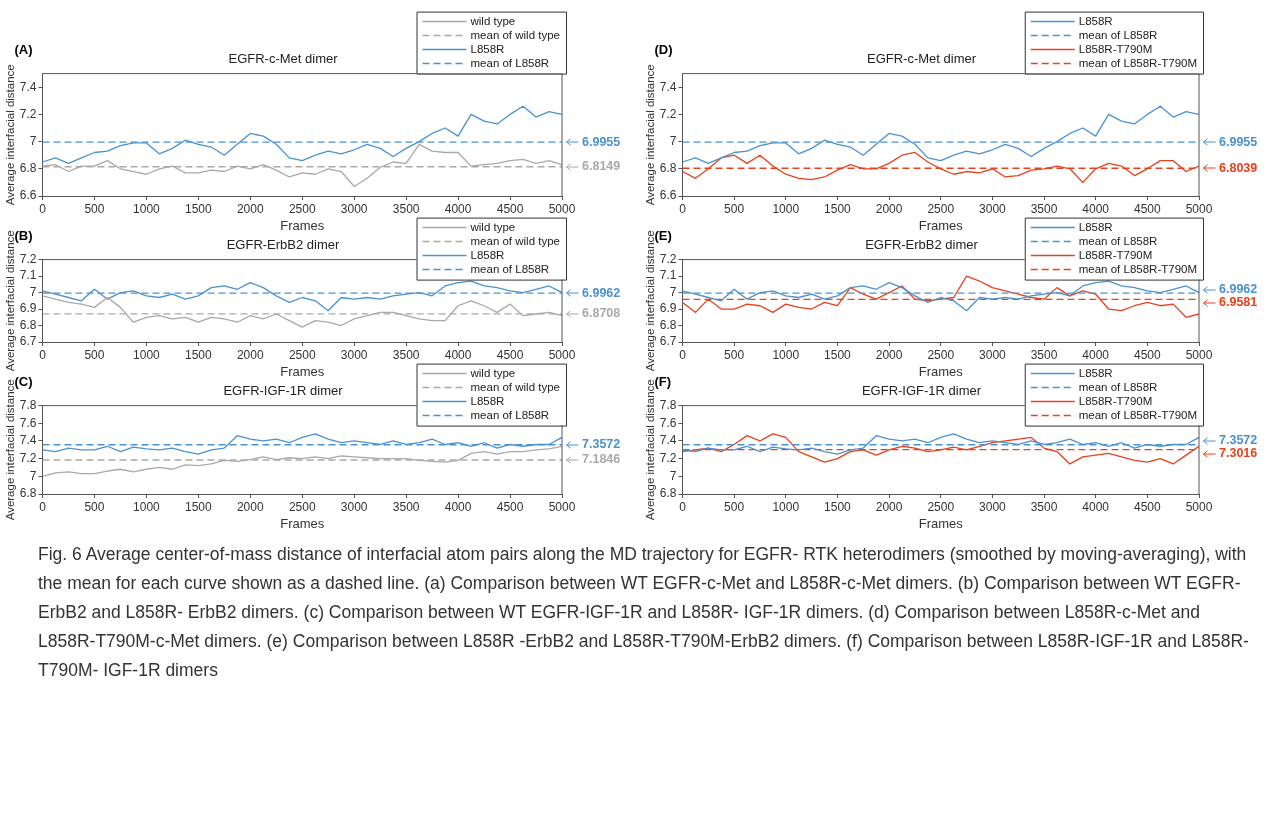 The width and height of the screenshot is (1277, 839). I want to click on y-tick-label: 7.1, so click(28, 275).